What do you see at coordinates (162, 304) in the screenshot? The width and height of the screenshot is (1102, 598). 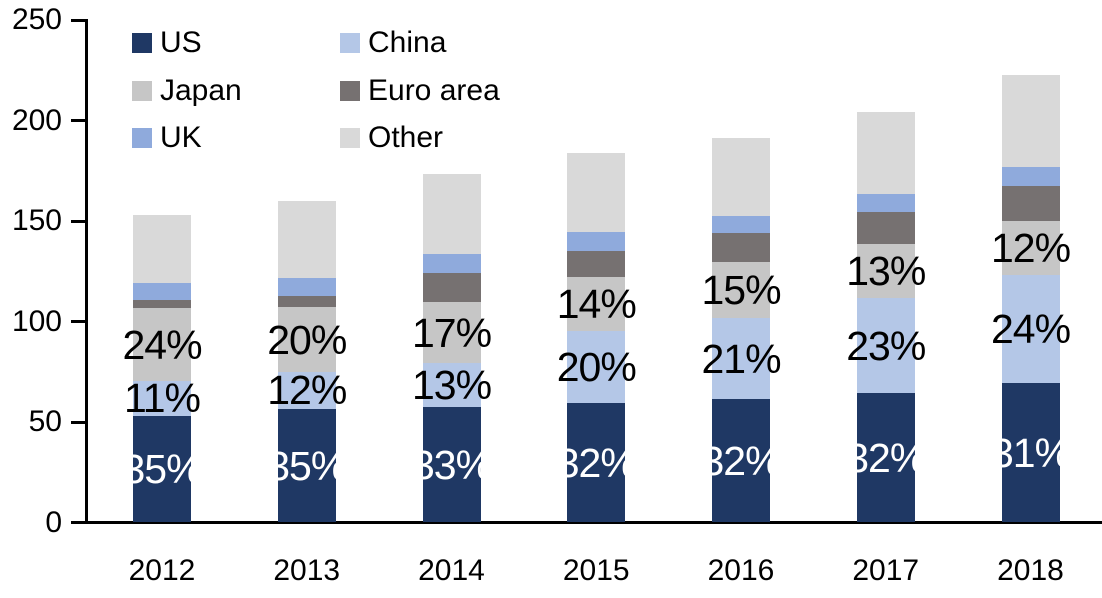 I see `bar-segment-euro-area-2012` at bounding box center [162, 304].